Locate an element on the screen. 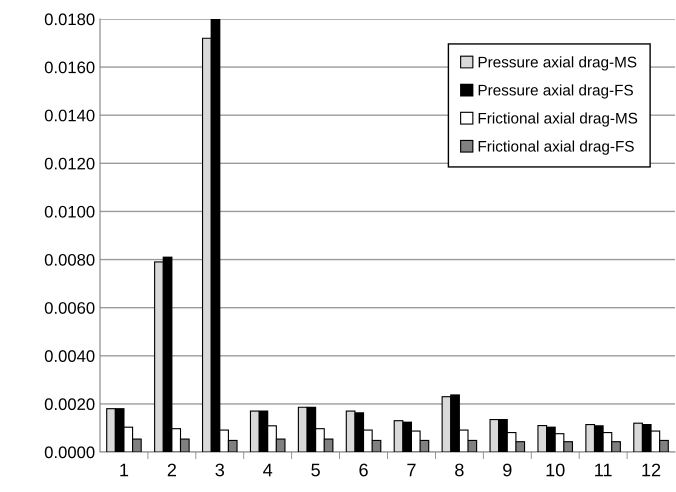  x-tick-label: 10 is located at coordinates (555, 470).